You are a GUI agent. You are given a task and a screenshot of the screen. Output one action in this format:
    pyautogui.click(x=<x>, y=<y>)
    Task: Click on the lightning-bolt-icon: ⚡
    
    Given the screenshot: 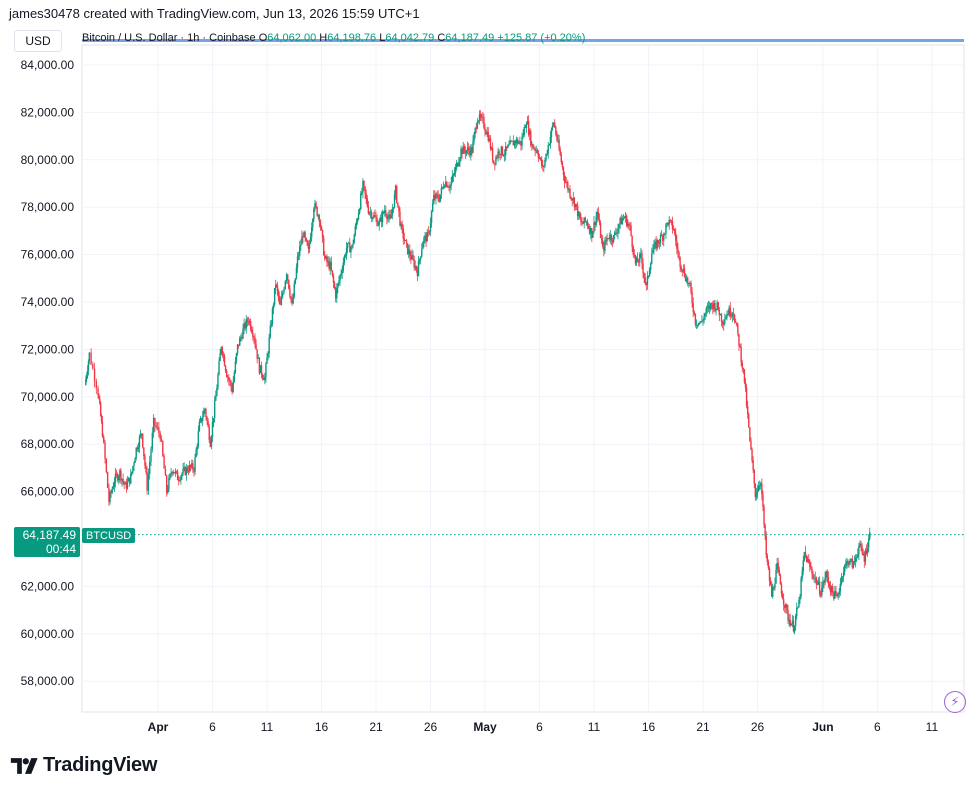 What is the action you would take?
    pyautogui.click(x=955, y=702)
    